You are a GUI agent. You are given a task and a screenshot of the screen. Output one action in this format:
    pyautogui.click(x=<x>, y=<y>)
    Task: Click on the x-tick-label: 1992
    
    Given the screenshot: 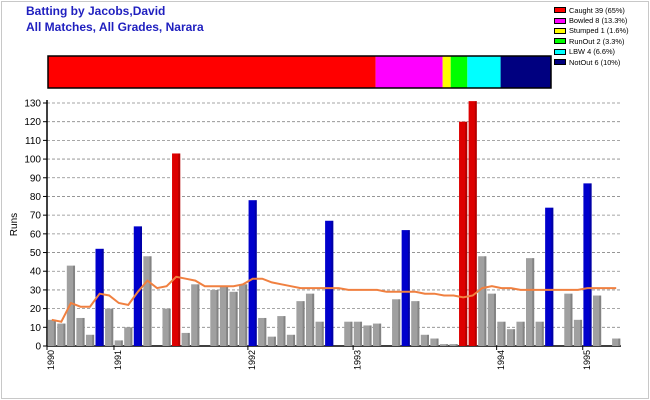 What is the action you would take?
    pyautogui.click(x=252, y=360)
    